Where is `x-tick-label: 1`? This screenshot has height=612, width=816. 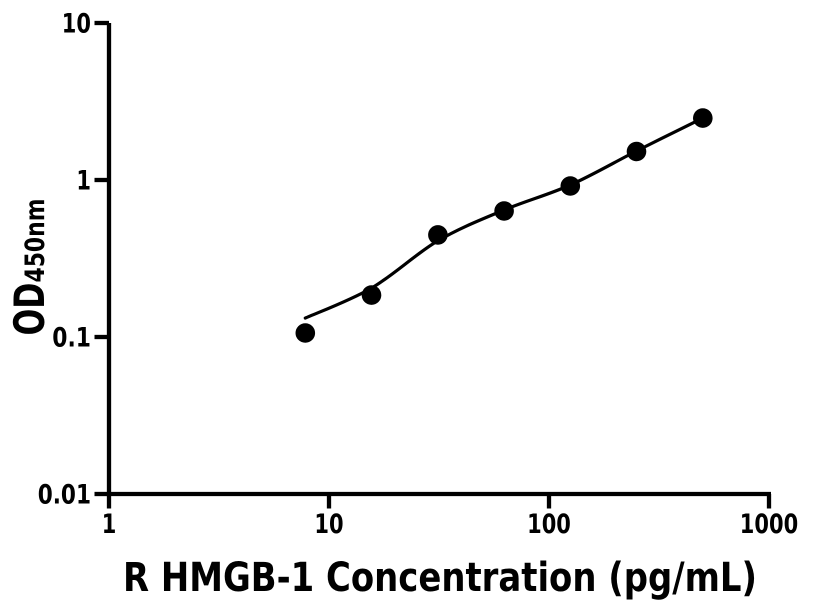
x-tick-label: 1 is located at coordinates (109, 524).